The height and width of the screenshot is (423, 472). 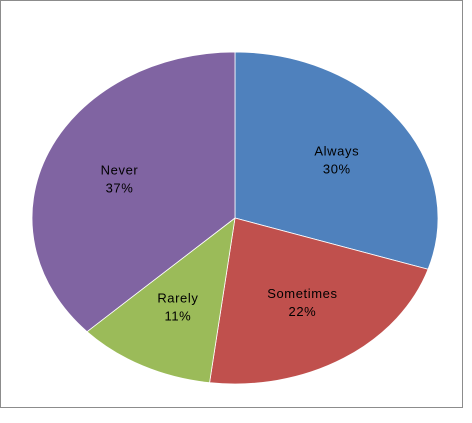 I want to click on slice-percent-rarely: 11%, so click(x=177, y=316).